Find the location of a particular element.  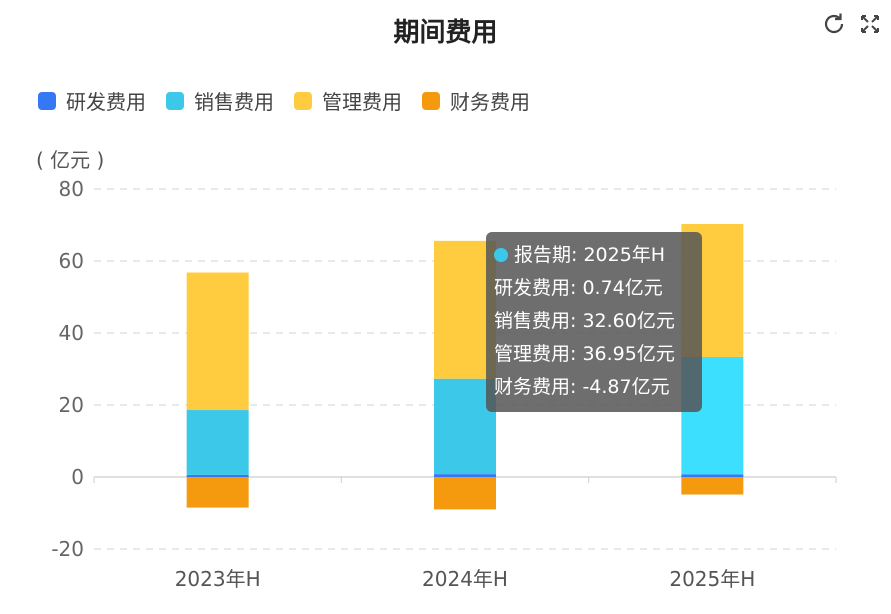

legend-label: 财务费用 is located at coordinates (490, 102).